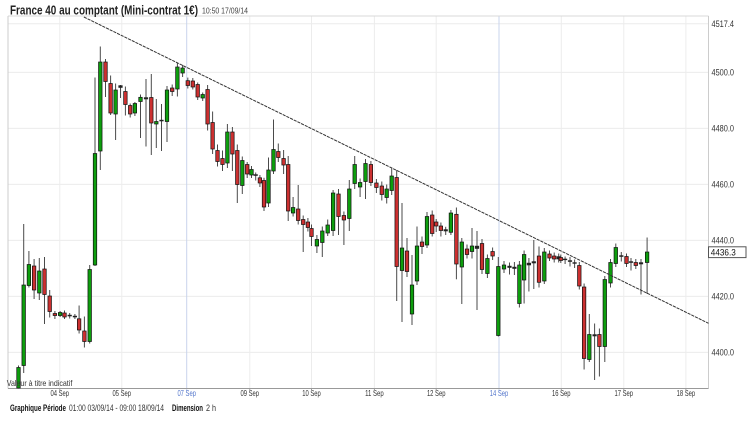 This screenshot has width=750, height=421. What do you see at coordinates (116, 408) in the screenshot?
I see `svg-text:01:00 03/09/14 - 09:00 18/09/1: 01:00 03/09/14 - 09:00 18/09/14` at bounding box center [116, 408].